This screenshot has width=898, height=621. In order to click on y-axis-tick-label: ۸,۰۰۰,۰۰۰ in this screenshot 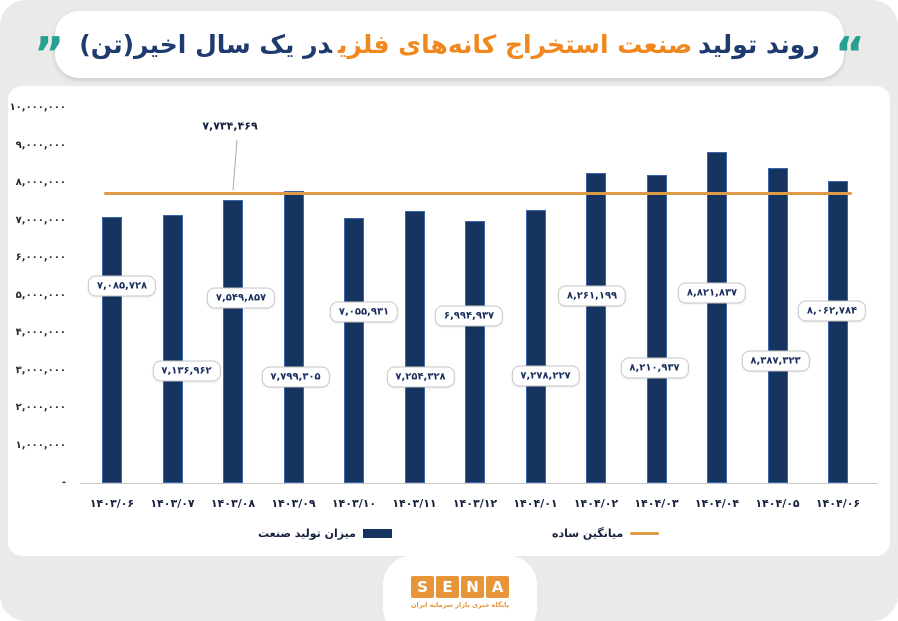, I will do `click(40, 182)`.